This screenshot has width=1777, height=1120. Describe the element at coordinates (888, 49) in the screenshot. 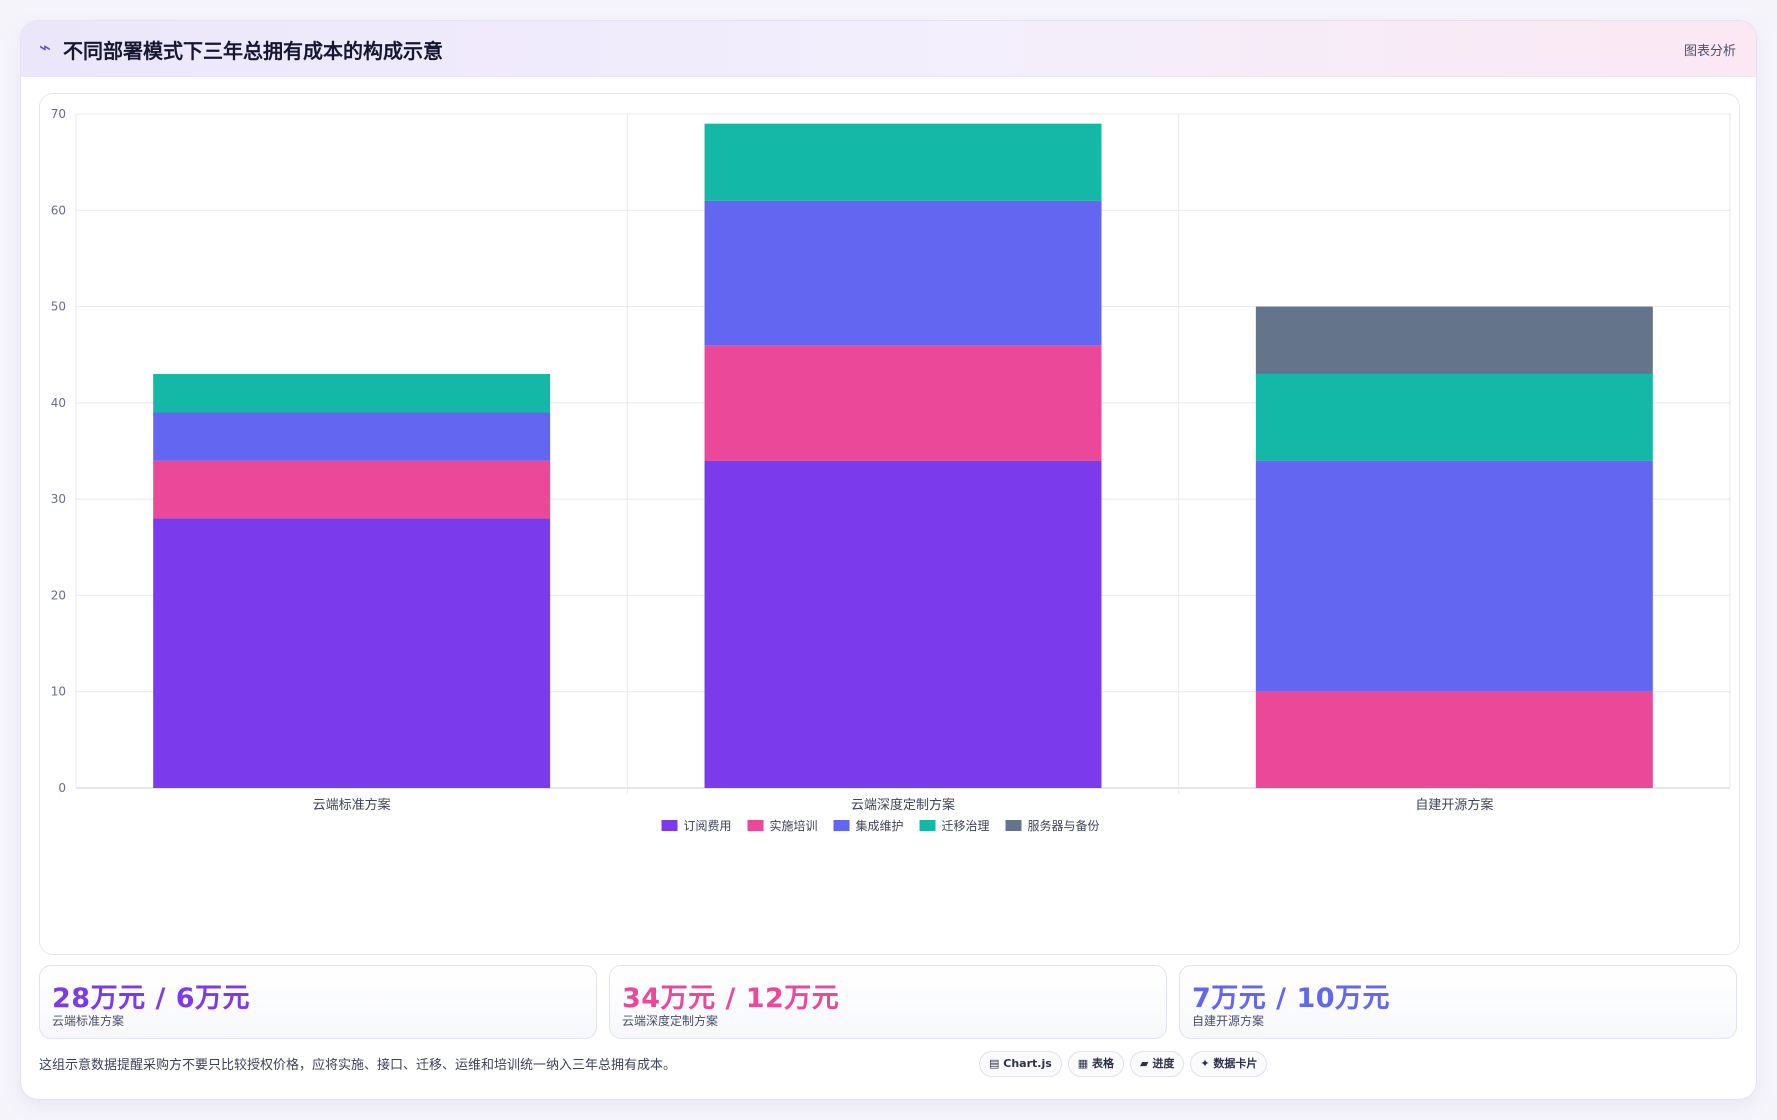

I see `card-header: ⌁ 不同部署模式下三年总拥有成本的构成示意 图表分析` at that location.